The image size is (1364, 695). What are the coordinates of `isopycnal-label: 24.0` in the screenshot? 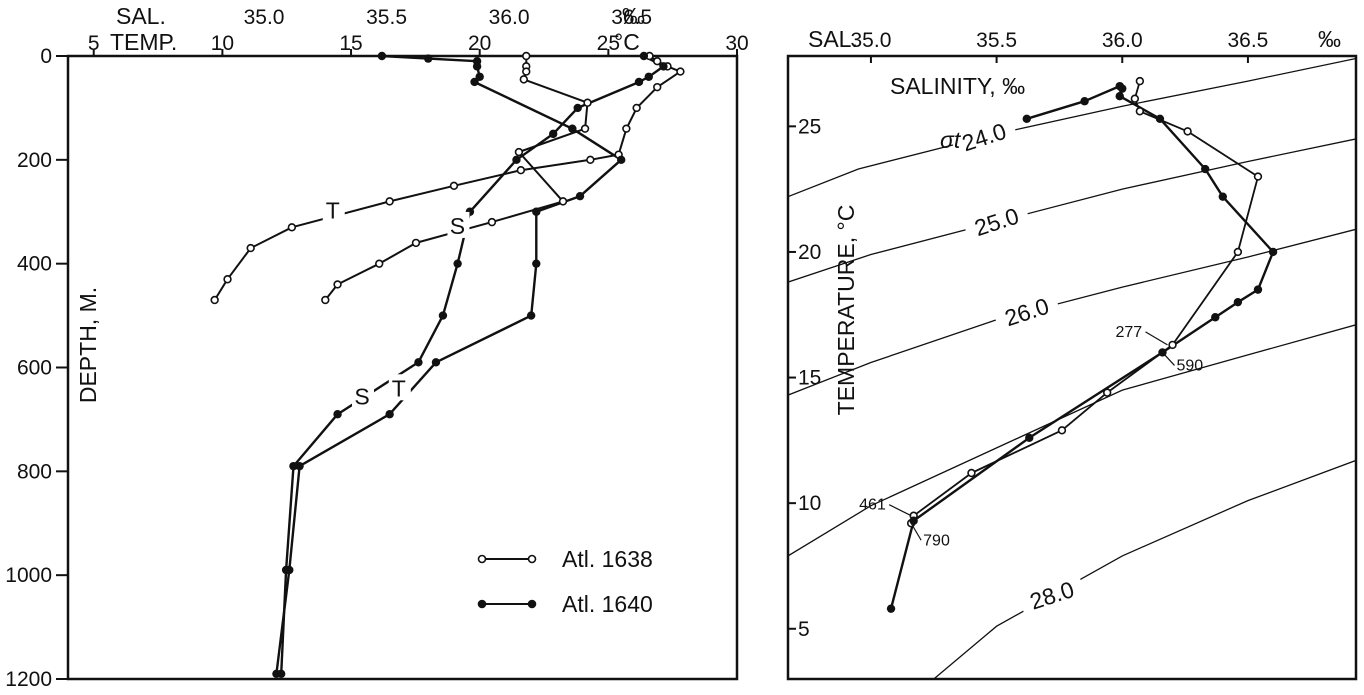 It's located at (984, 137).